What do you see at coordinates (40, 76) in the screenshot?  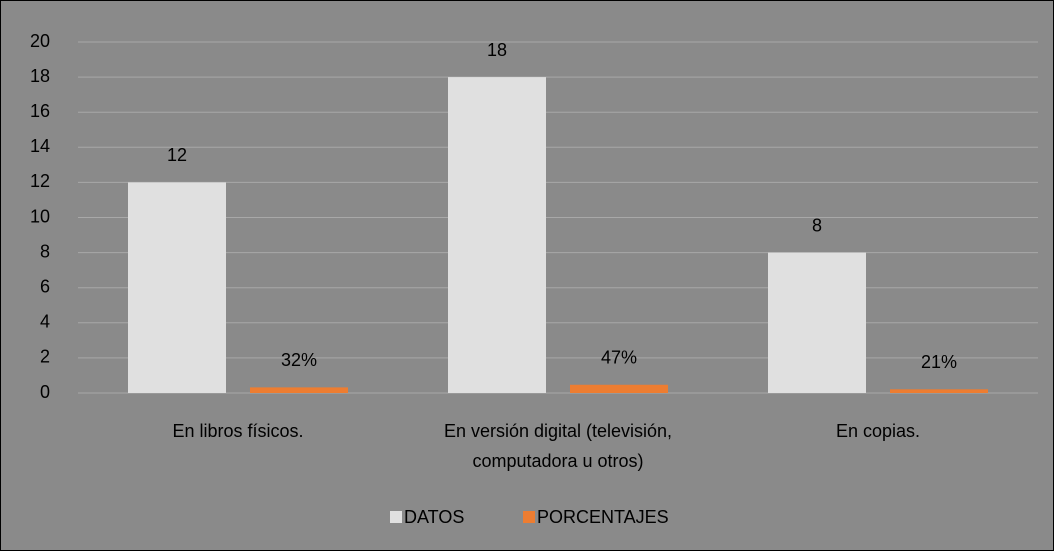 I see `y-tick-label: 18` at bounding box center [40, 76].